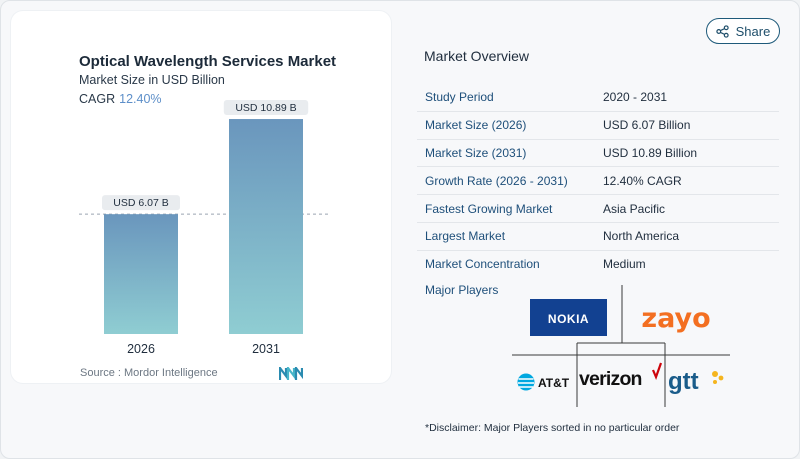  I want to click on row-value: USD 10.89 Billion, so click(650, 152).